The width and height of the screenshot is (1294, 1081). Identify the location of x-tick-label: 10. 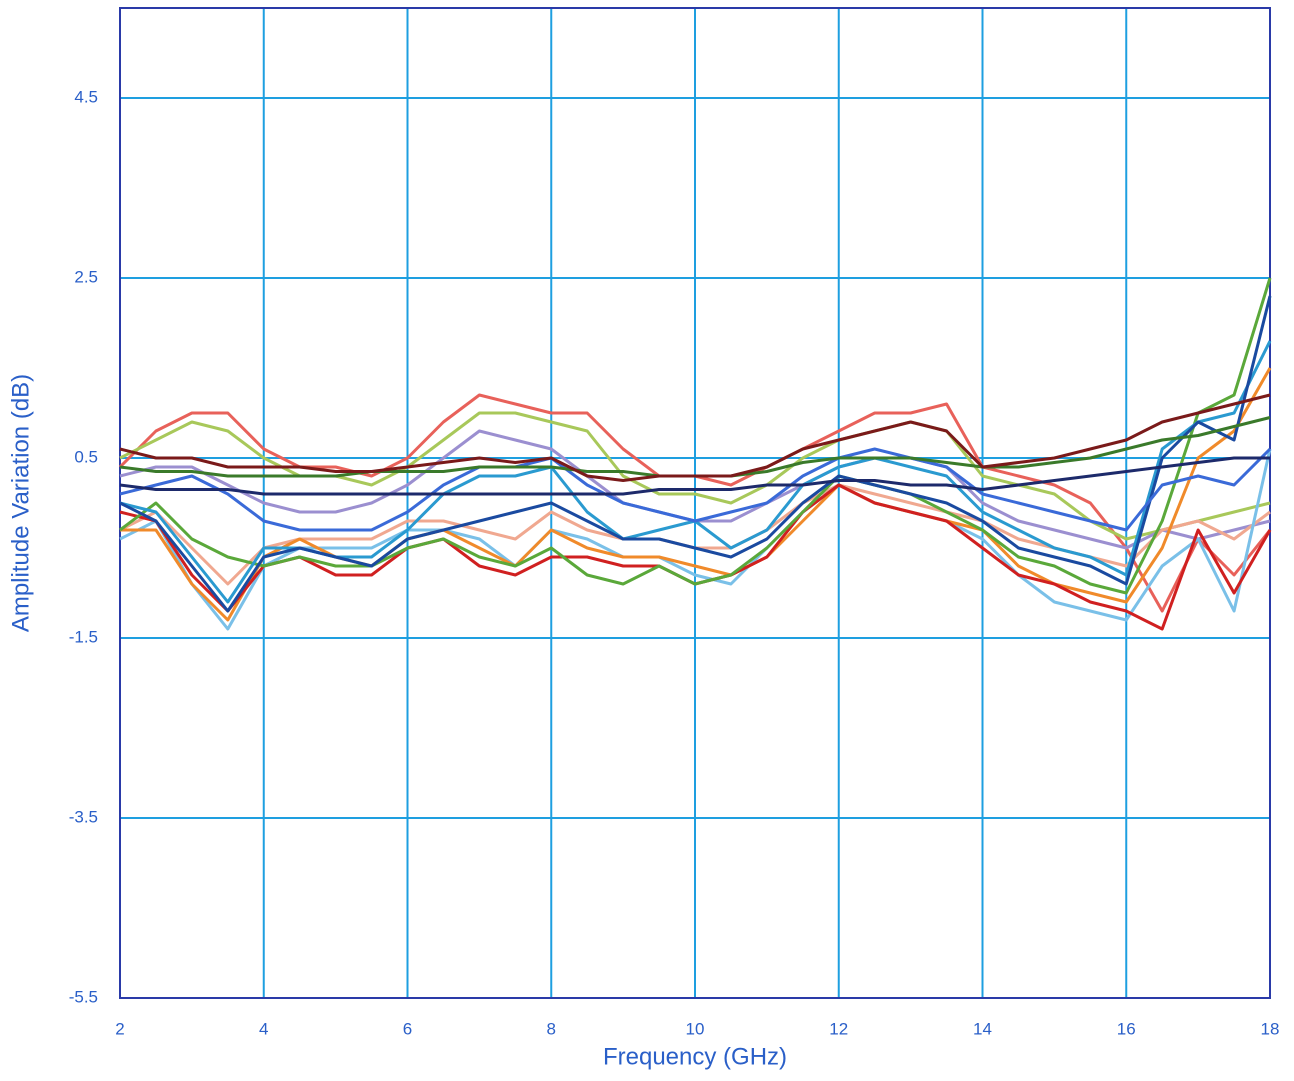
(695, 1028).